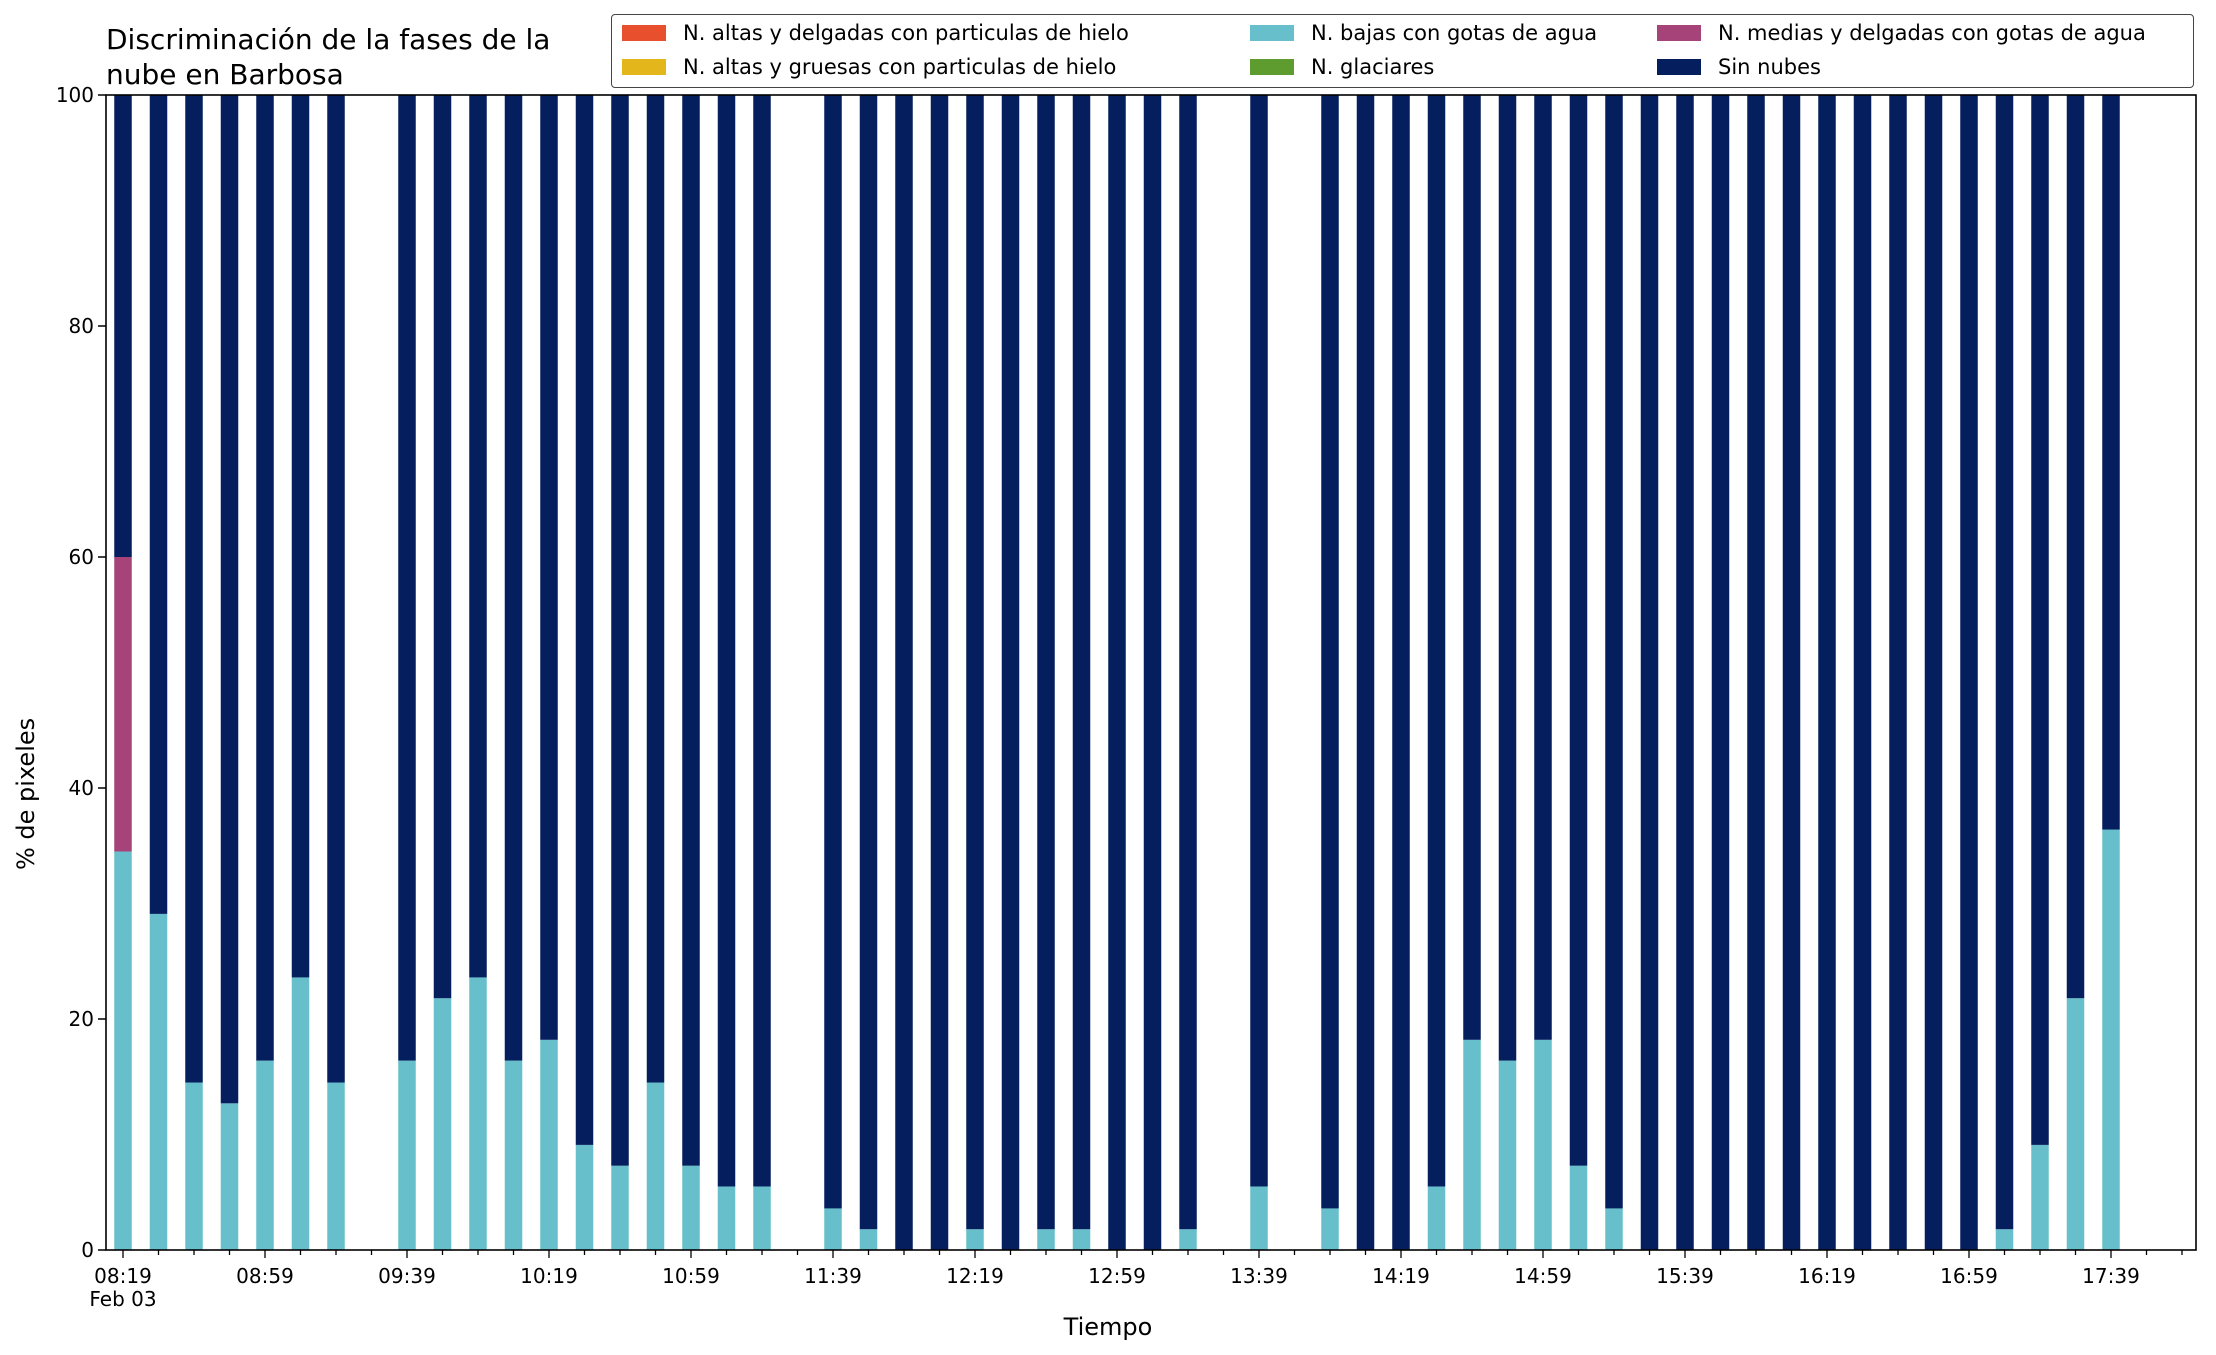 The width and height of the screenshot is (2216, 1355). Describe the element at coordinates (1108, 1327) in the screenshot. I see `x-axis-label: Tiempo` at that location.